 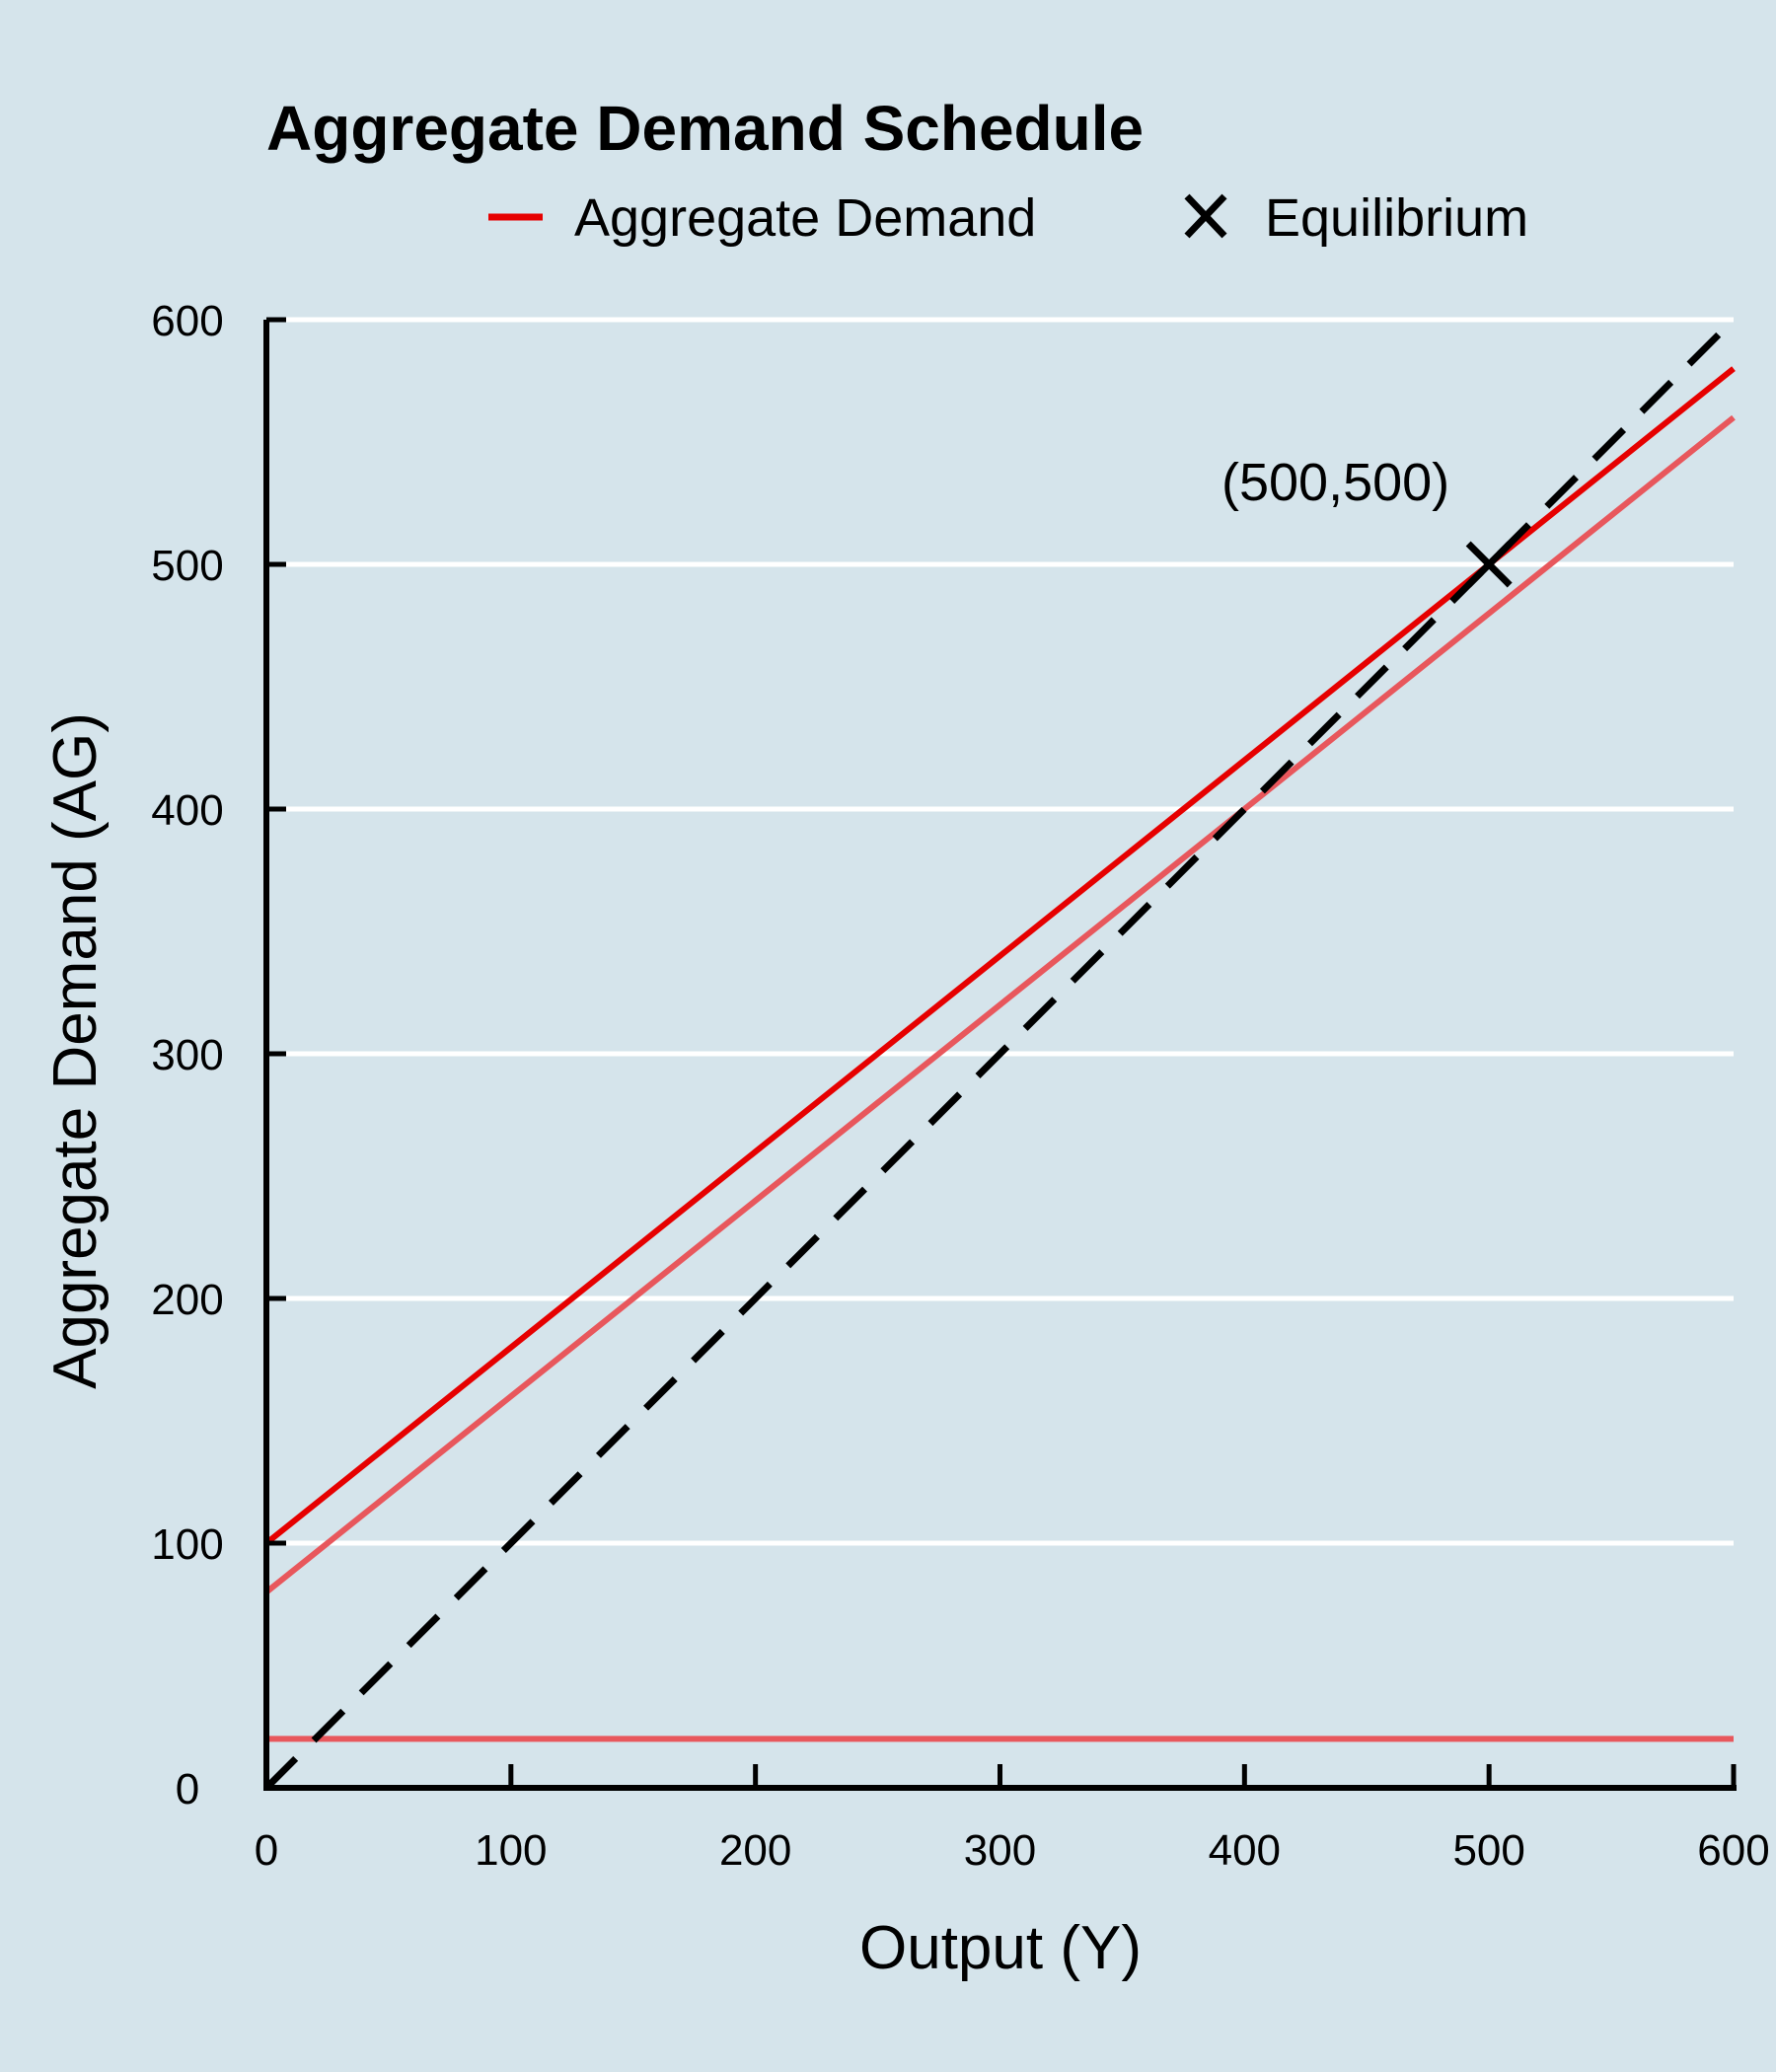 What do you see at coordinates (1000, 1851) in the screenshot?
I see `x-tick-label-300: 300` at bounding box center [1000, 1851].